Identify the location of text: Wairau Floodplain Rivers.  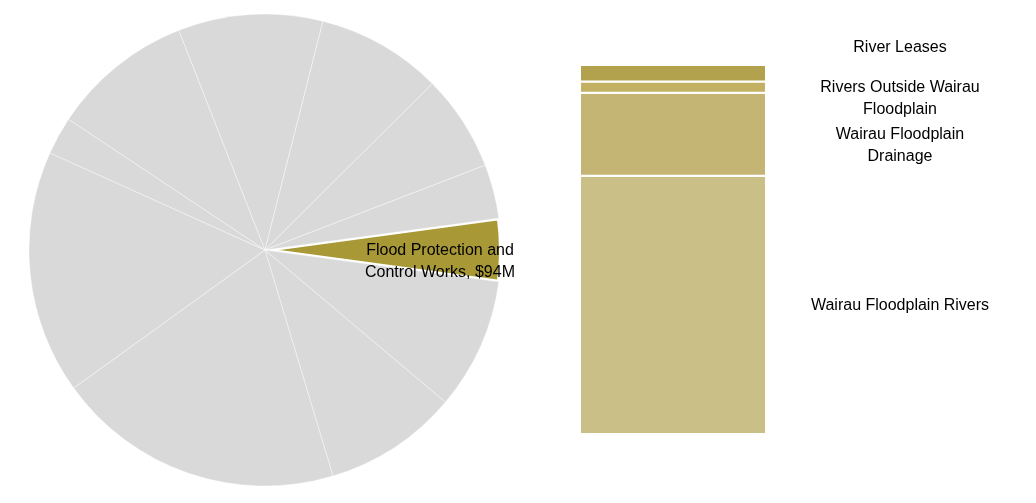
(900, 304).